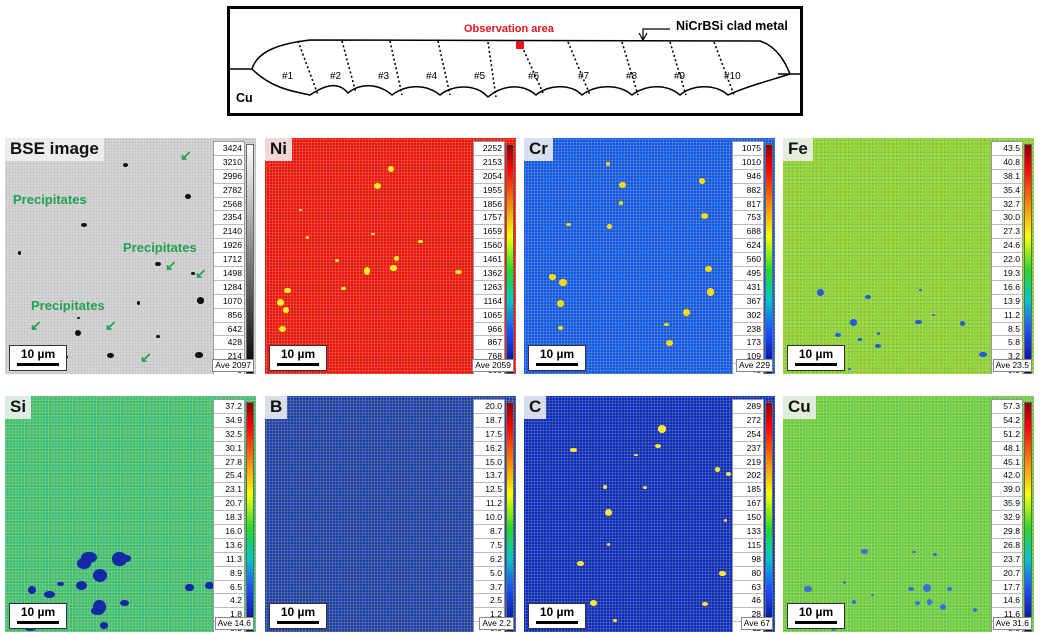 Image resolution: width=1040 pixels, height=634 pixels. Describe the element at coordinates (489, 574) in the screenshot. I see `colorbar-tick-label: 5.0` at that location.